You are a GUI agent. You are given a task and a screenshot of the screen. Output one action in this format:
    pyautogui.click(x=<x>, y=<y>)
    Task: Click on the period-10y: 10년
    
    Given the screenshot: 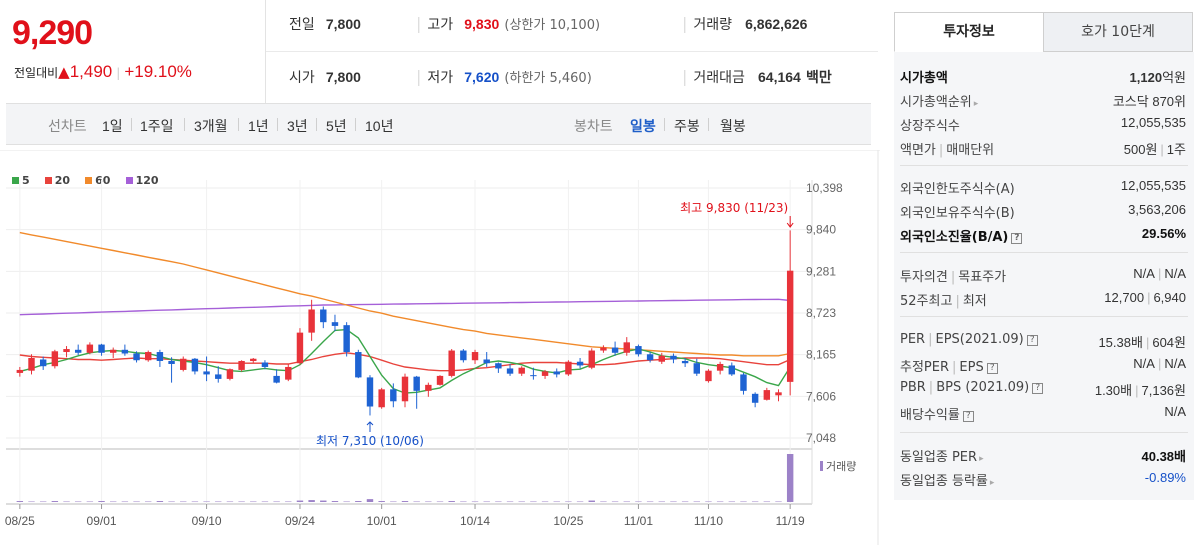 What is the action you would take?
    pyautogui.click(x=379, y=126)
    